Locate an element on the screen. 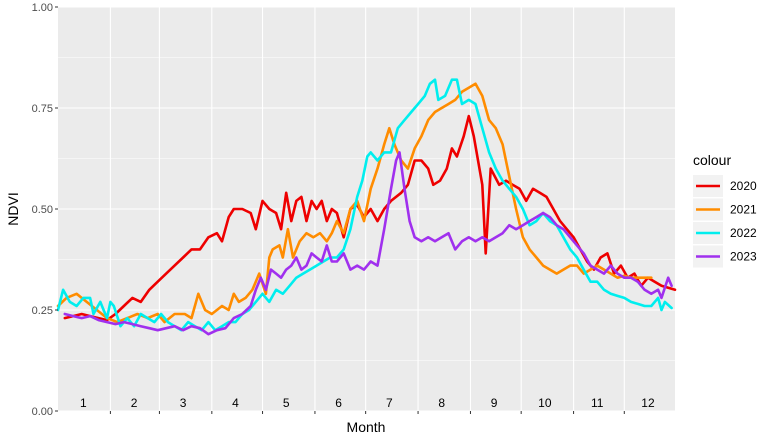 The height and width of the screenshot is (442, 773). y-tick-label: 0.75 is located at coordinates (42, 109).